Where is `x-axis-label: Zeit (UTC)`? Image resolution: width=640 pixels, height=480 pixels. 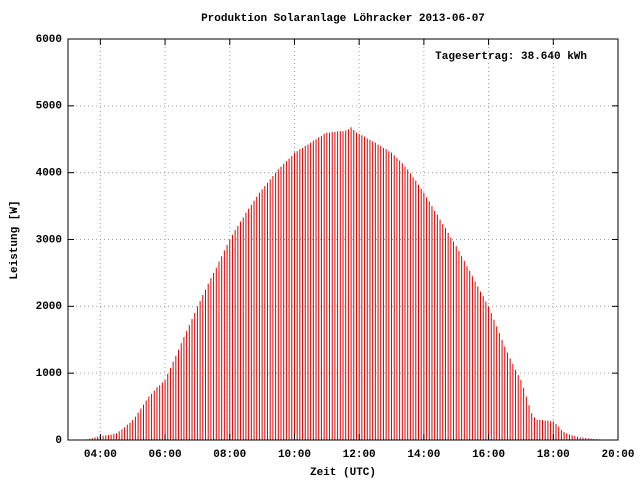
x-axis-label: Zeit (UTC) is located at coordinates (343, 473).